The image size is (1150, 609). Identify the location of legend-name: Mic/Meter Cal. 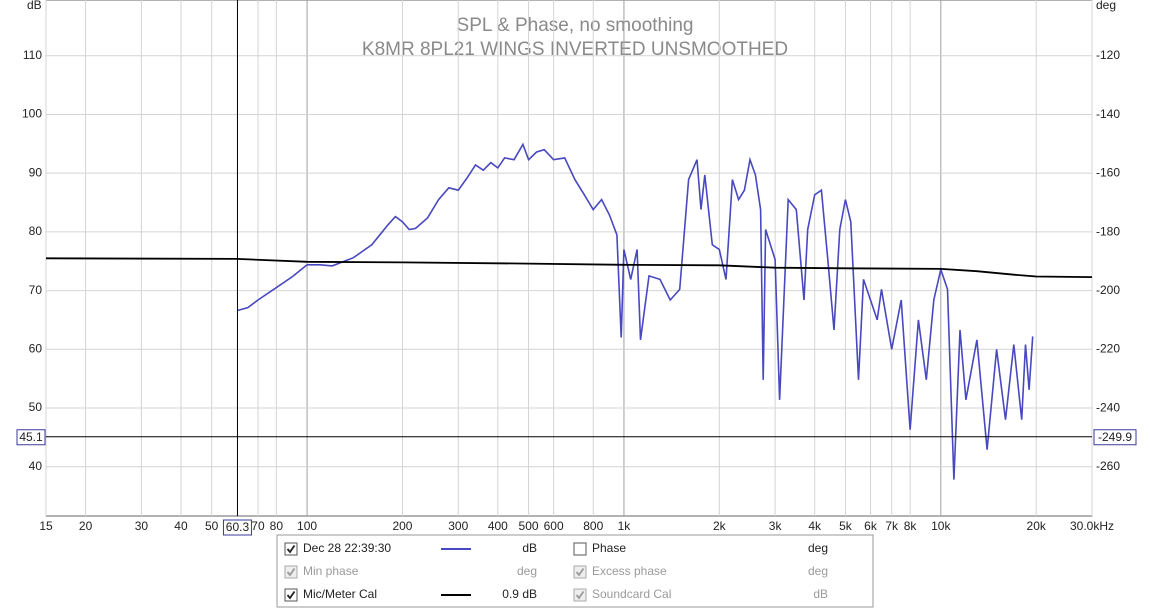
(340, 594).